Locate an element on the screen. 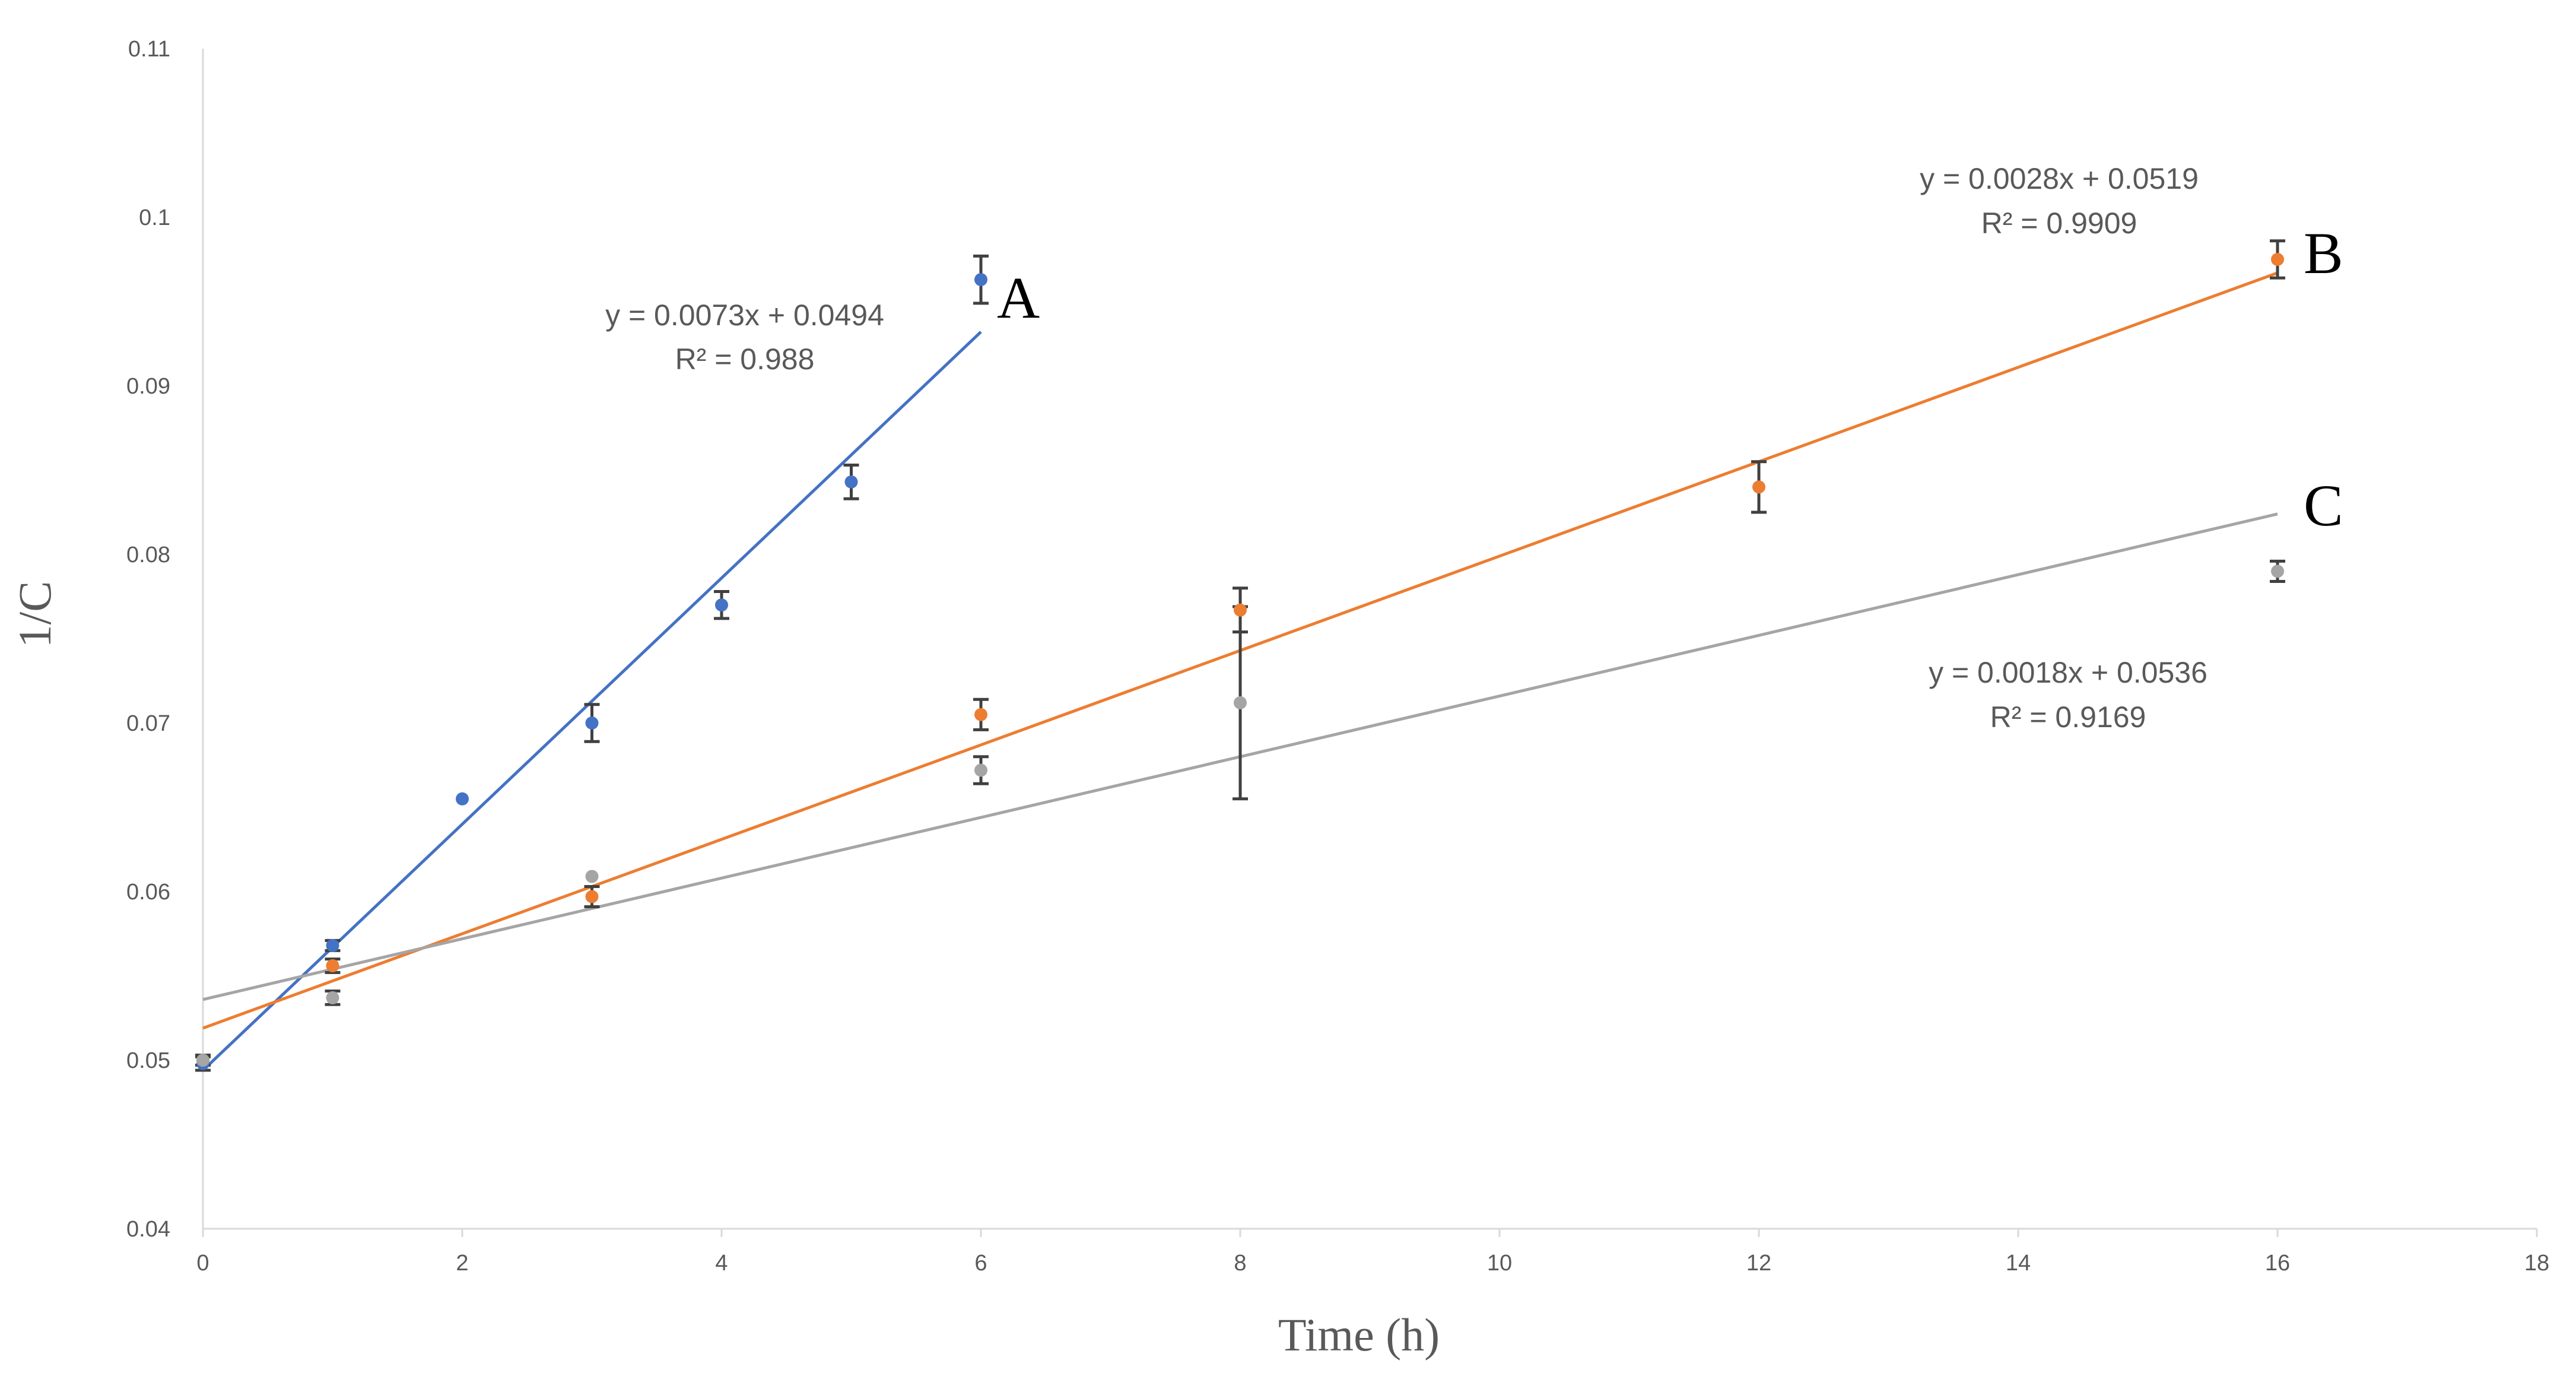 Image resolution: width=2576 pixels, height=1373 pixels. equation-b: y = 0.0028x + 0.0519 is located at coordinates (2059, 178).